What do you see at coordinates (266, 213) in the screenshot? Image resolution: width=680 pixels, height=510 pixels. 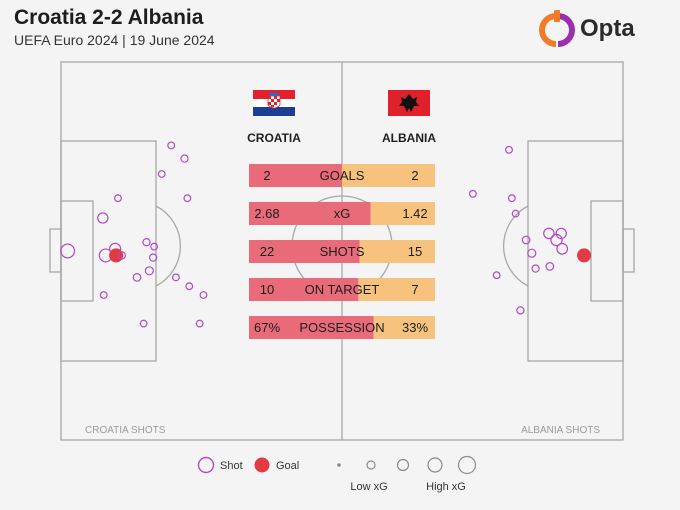 I see `stat-value-croatia: 2.68` at bounding box center [266, 213].